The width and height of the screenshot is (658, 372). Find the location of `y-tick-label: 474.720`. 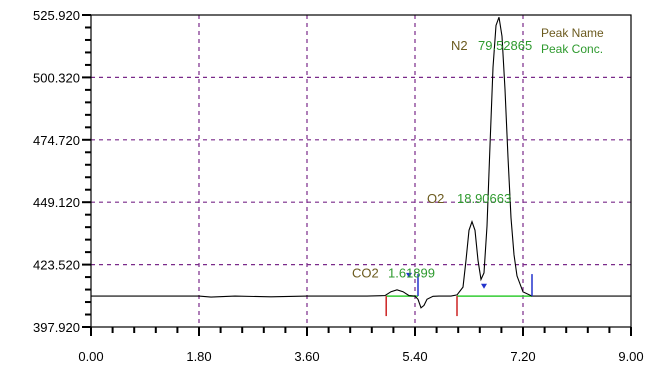

y-tick-label: 474.720 is located at coordinates (56, 140).